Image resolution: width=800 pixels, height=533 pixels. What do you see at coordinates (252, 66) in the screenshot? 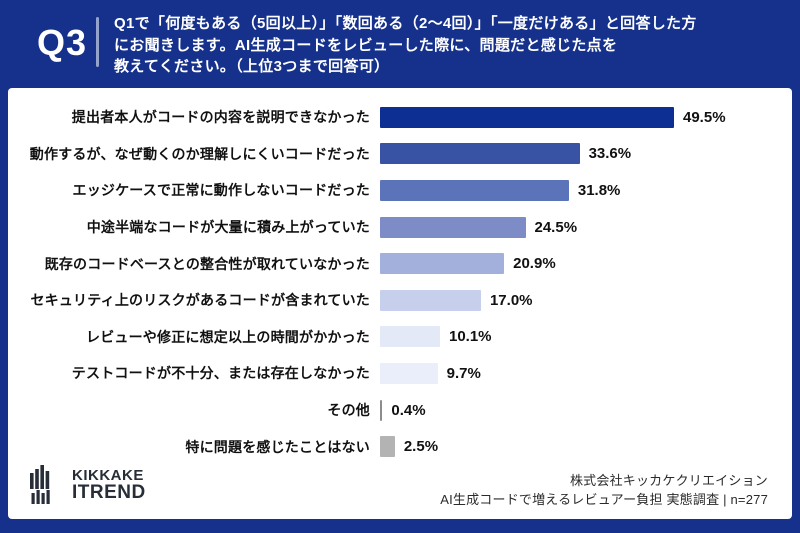
I see `question-line-3: 教えてください。（上位3つまで回答可）` at bounding box center [252, 66].